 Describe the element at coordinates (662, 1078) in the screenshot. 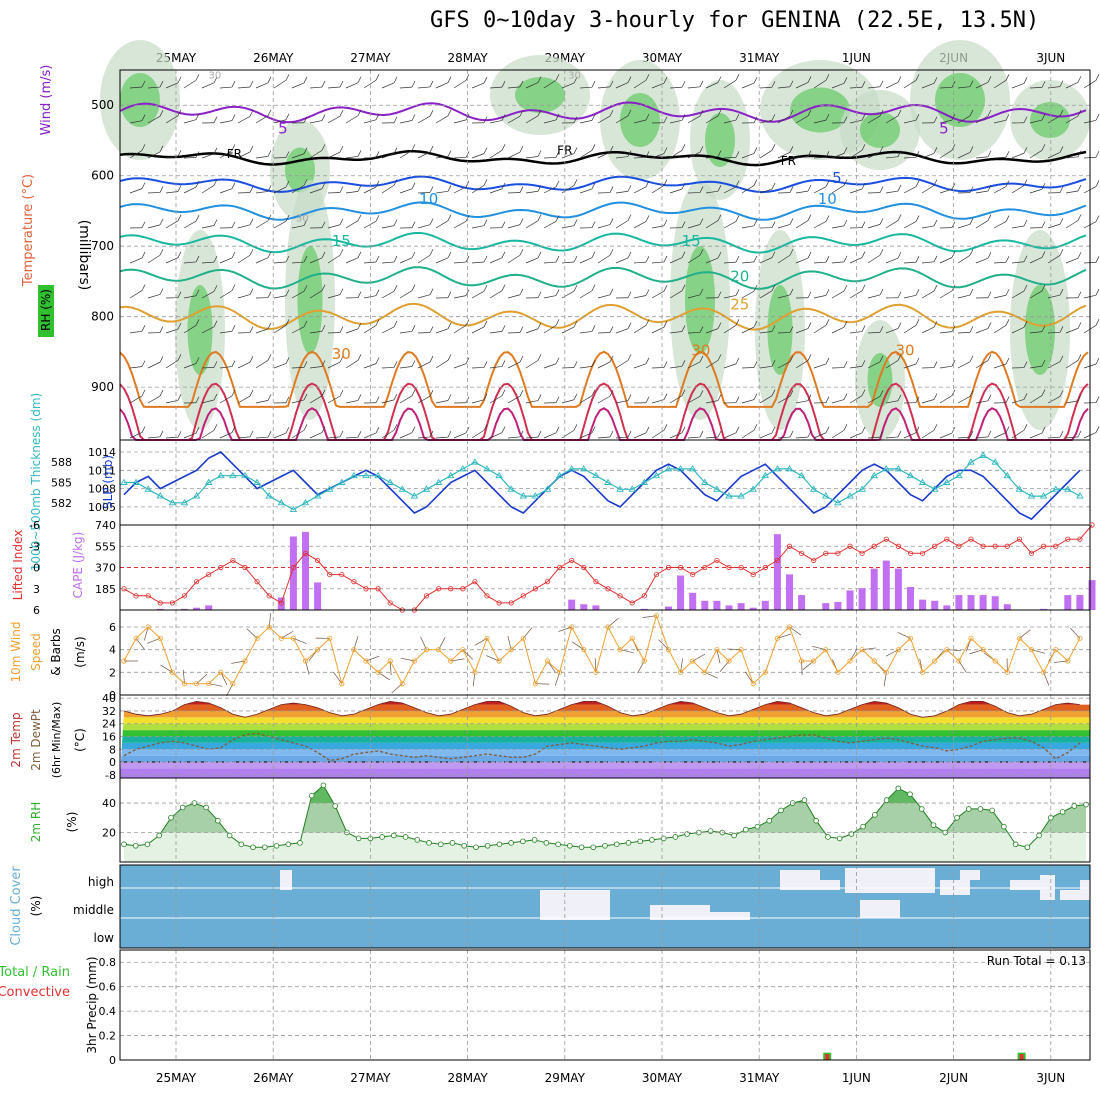

I see `date-label-bottom: 30MAY` at that location.